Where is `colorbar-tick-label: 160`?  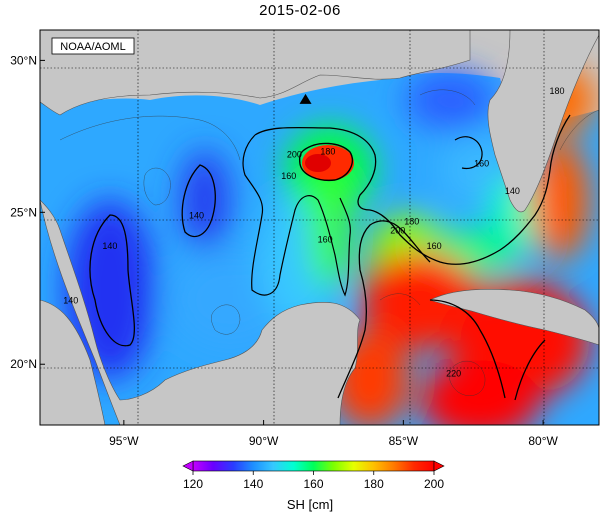 colorbar-tick-label: 160 is located at coordinates (313, 484).